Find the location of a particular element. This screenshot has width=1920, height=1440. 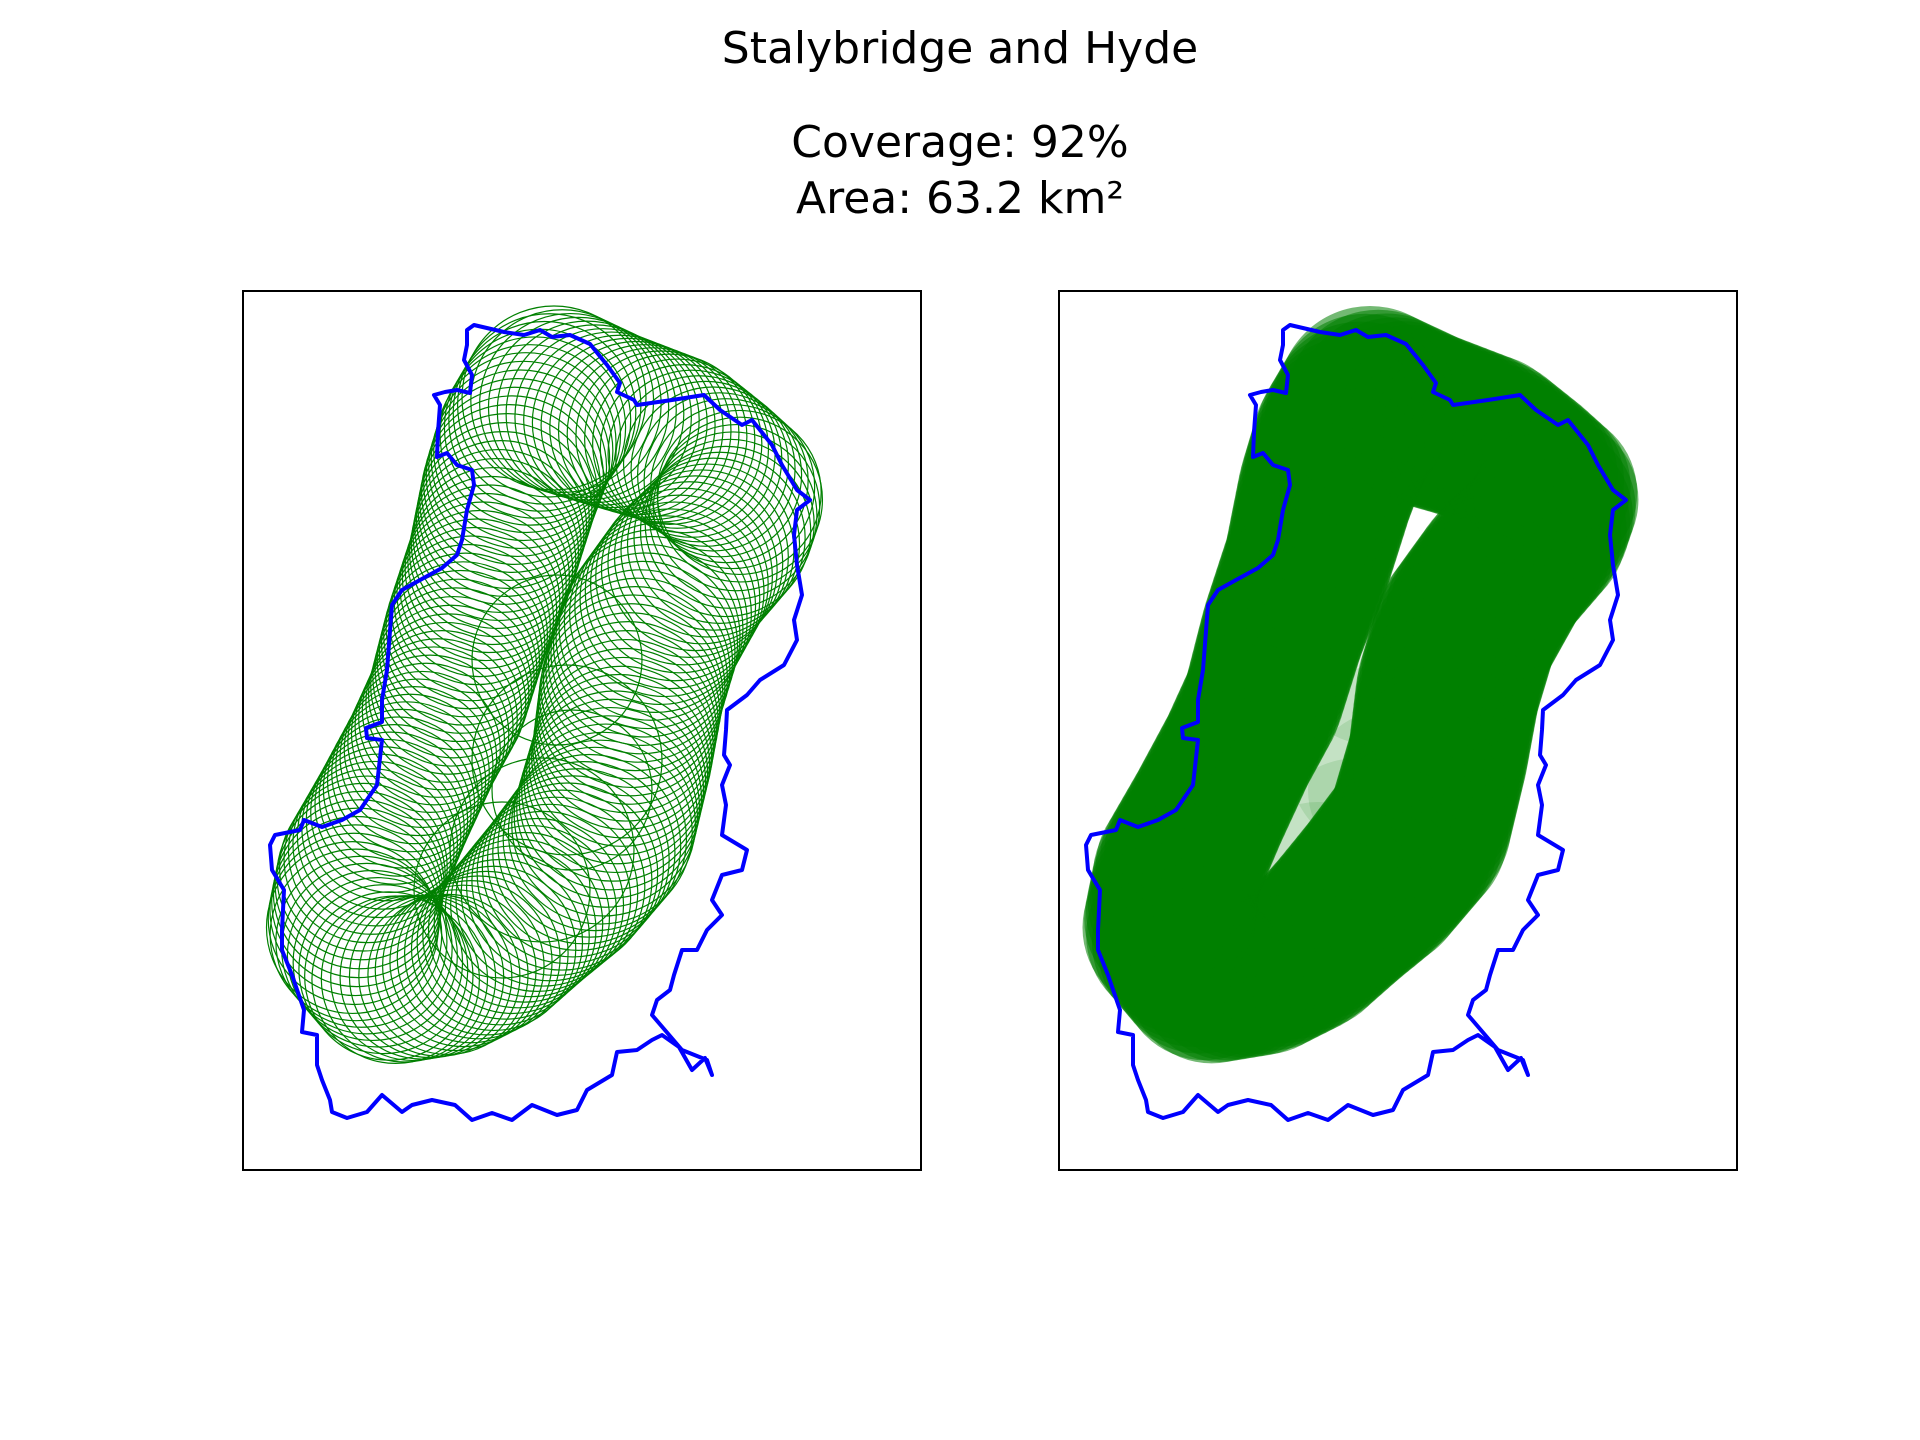

figure-title: Stalybridge and Hyde is located at coordinates (960, 48).